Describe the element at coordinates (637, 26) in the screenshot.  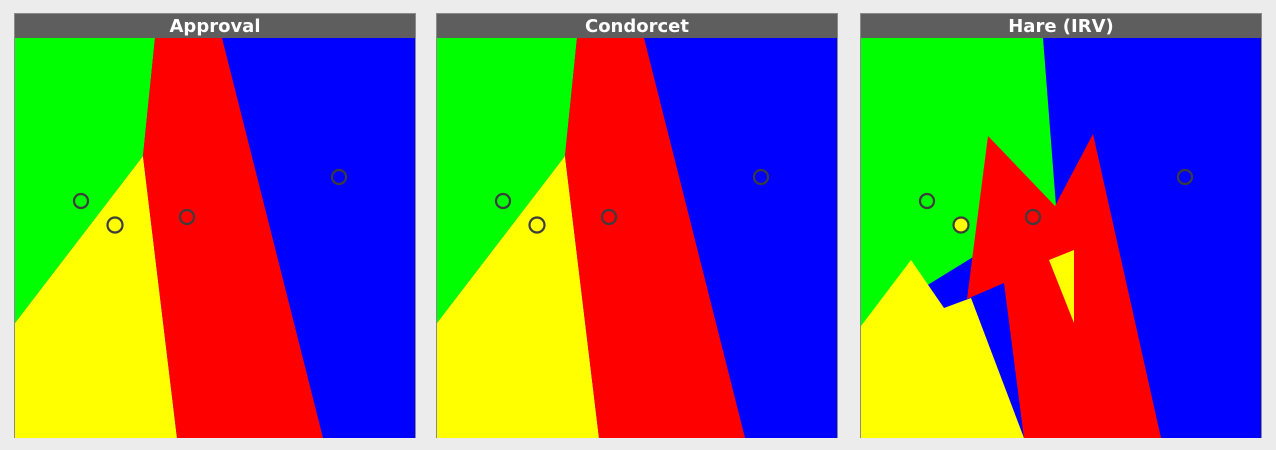
I see `panel-title-condorcet: Condorcet` at that location.